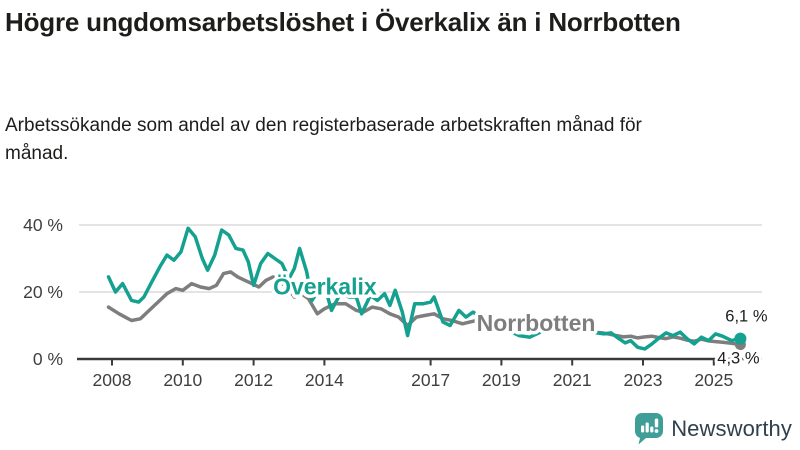 Image resolution: width=800 pixels, height=450 pixels. I want to click on x-tick-label: 2021, so click(572, 380).